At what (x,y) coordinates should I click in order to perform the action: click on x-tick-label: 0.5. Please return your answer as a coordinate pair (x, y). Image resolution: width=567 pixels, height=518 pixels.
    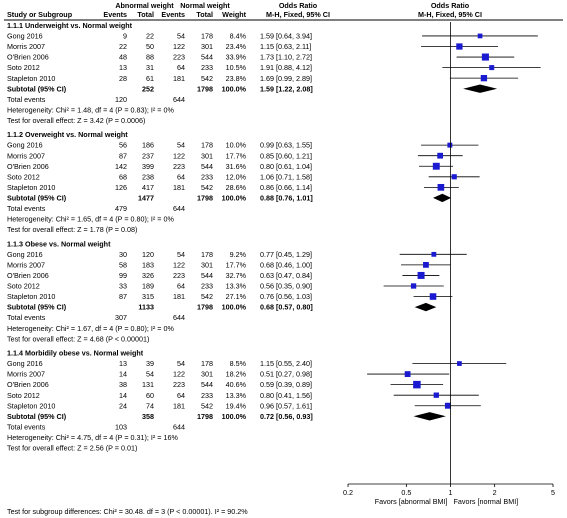
    Looking at the image, I should click on (406, 492).